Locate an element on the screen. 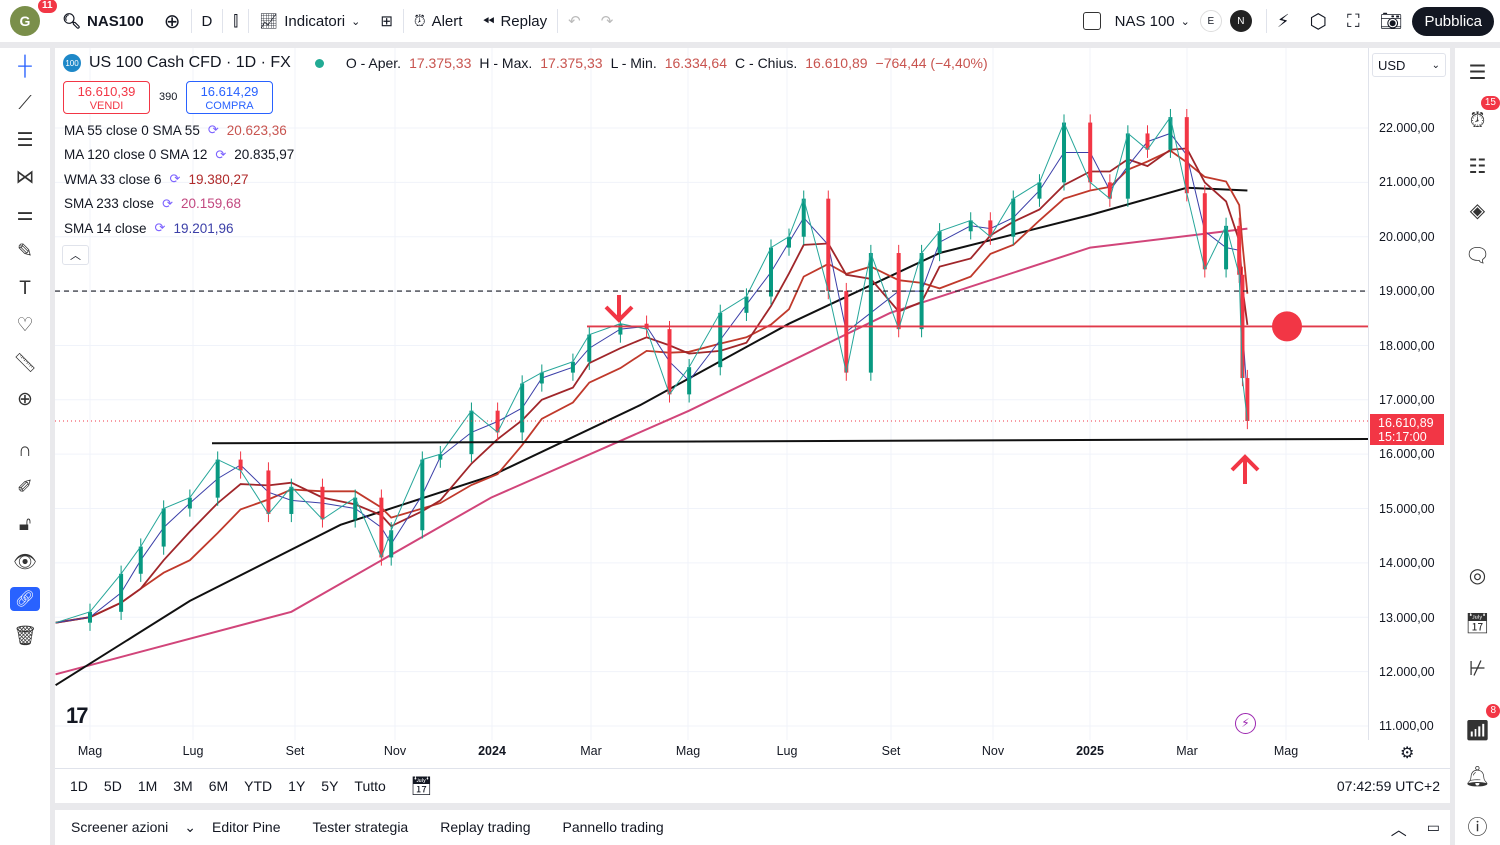  projection-tool: ⚌ is located at coordinates (25, 214).